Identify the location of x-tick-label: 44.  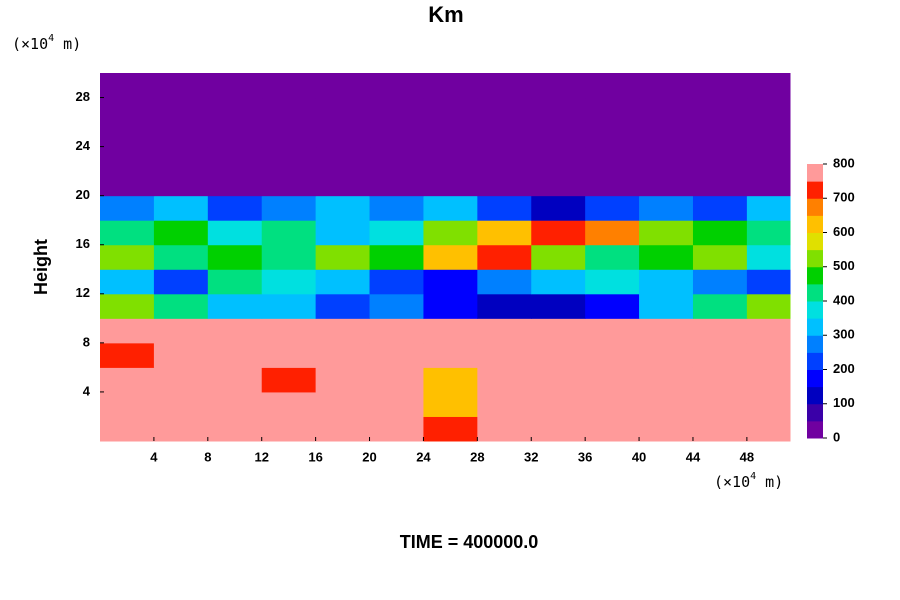
(693, 456).